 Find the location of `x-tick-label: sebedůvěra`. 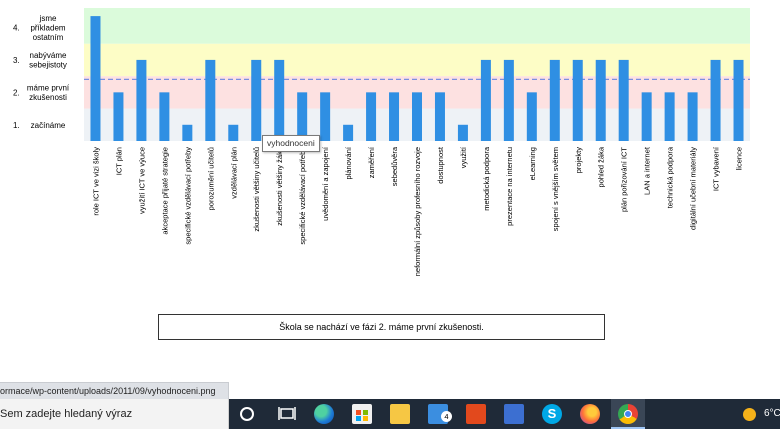

x-tick-label: sebedůvěra is located at coordinates (394, 166).